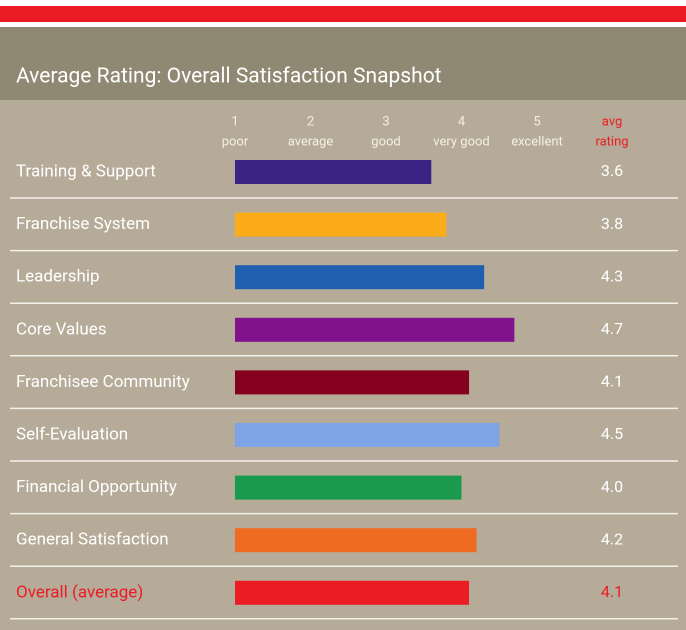  Describe the element at coordinates (343, 63) in the screenshot. I see `header-band` at that location.